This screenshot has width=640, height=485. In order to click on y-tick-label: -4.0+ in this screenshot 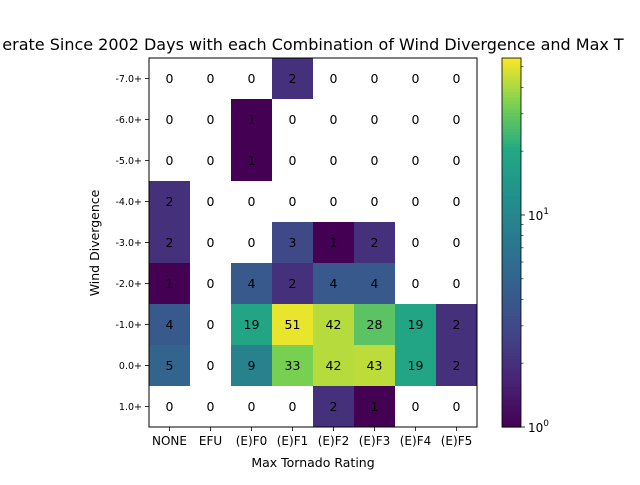, I will do `click(129, 202)`.